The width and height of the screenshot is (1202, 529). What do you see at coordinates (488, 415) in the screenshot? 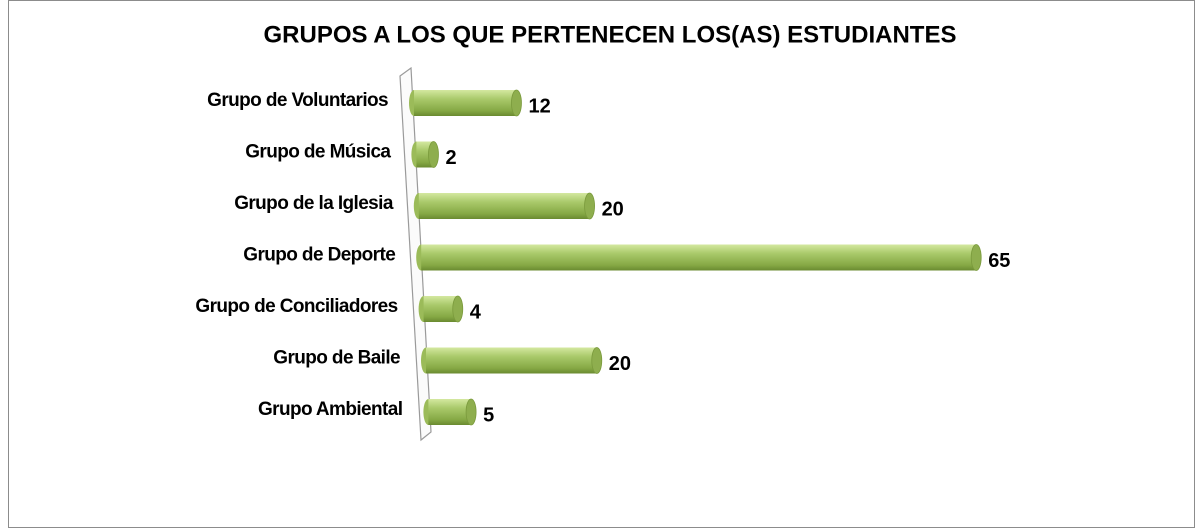
I see `data-label: 5` at bounding box center [488, 415].